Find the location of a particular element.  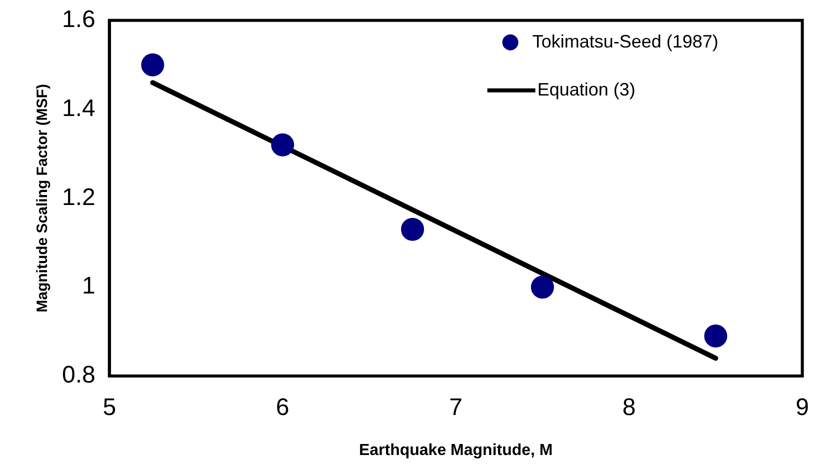

y-tick-label: 1.2 is located at coordinates (79, 197).